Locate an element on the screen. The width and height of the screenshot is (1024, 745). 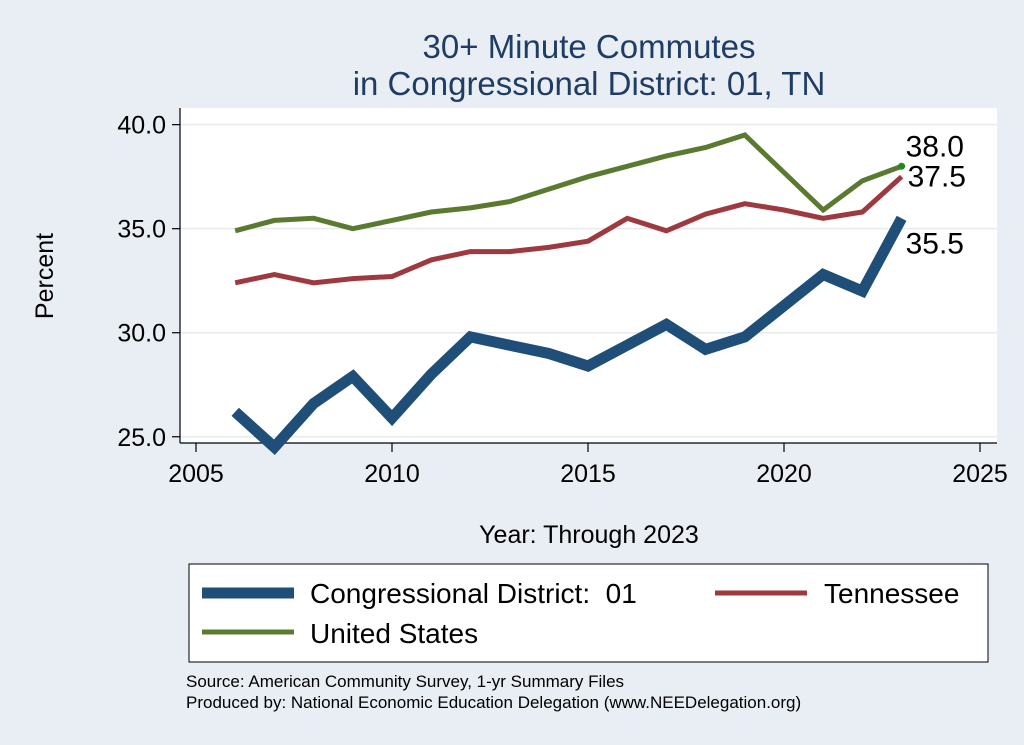
x-tick-label: 2015 is located at coordinates (588, 474).